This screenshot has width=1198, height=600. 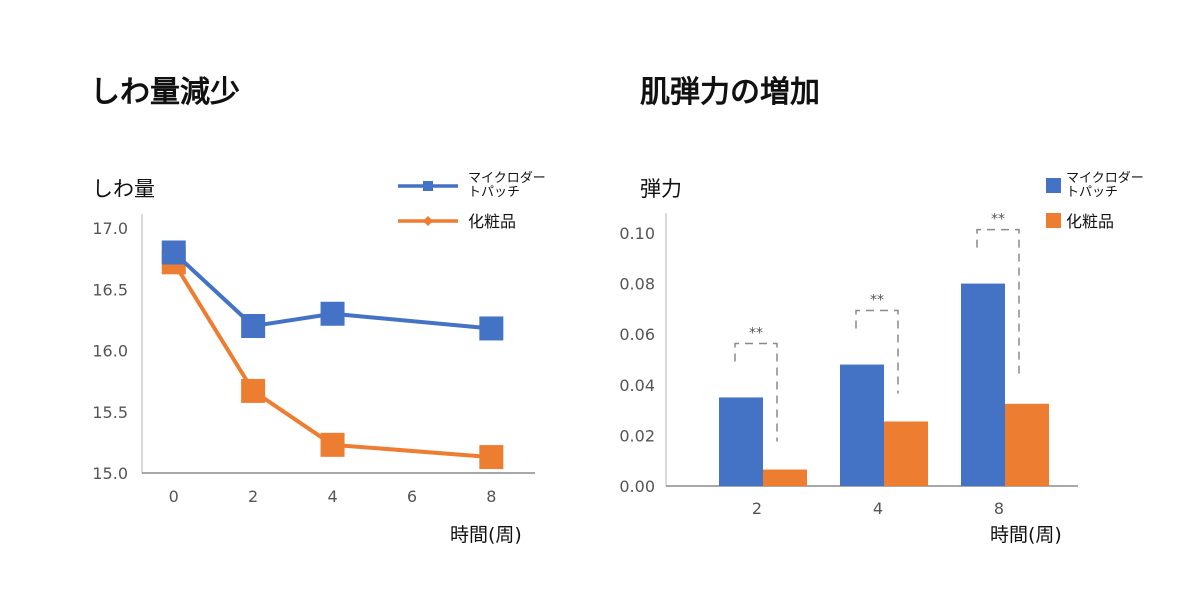 I want to click on line-chart-y-tick: 15.0, so click(x=110, y=473).